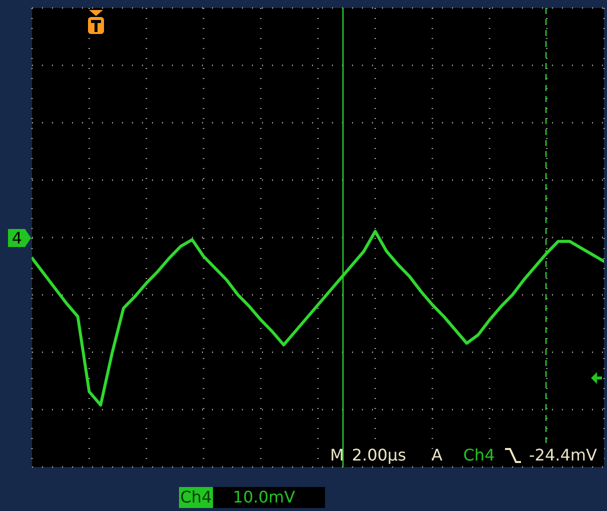 This screenshot has height=511, width=607. I want to click on text: 4, so click(17, 238).